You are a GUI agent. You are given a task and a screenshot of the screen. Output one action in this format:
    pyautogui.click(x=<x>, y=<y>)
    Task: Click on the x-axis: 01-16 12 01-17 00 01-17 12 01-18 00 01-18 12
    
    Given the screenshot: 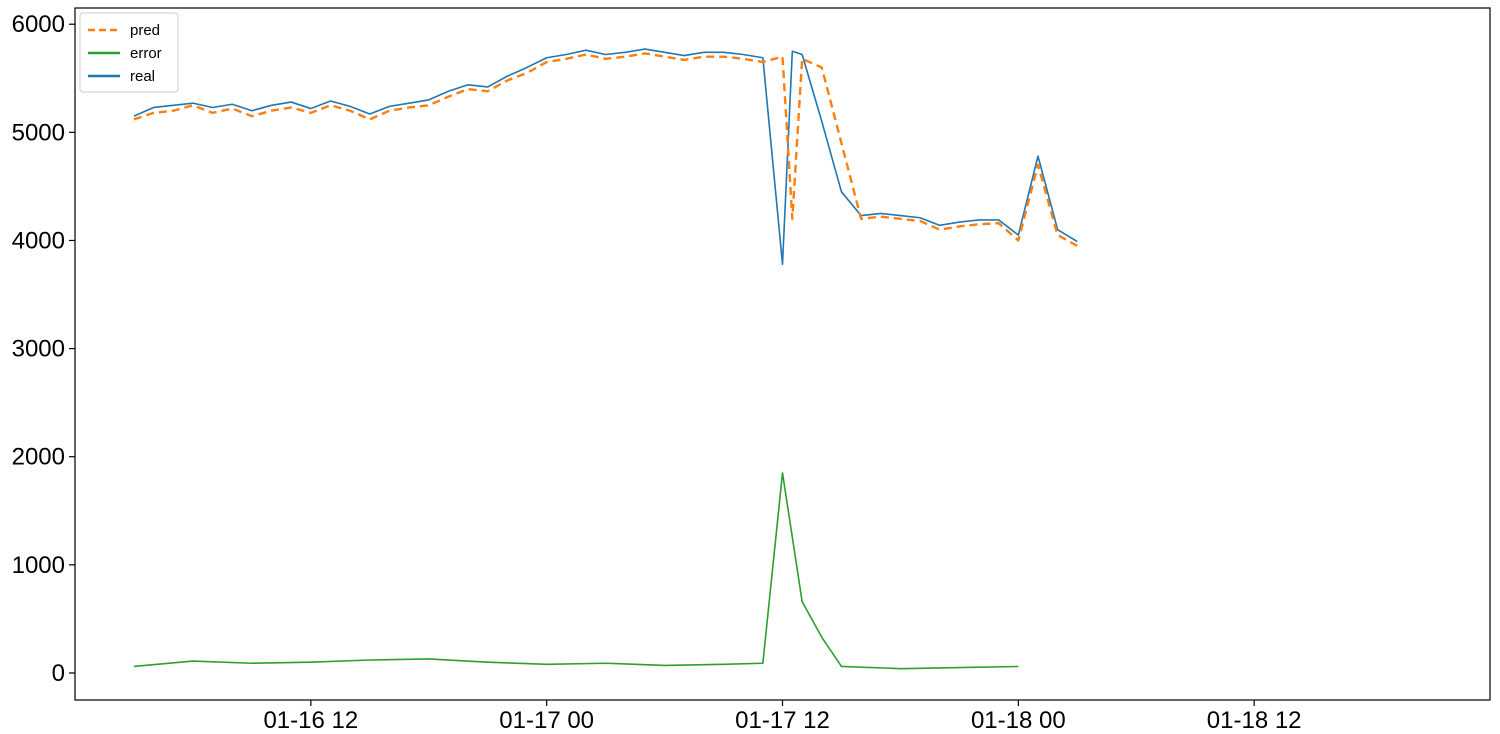 What is the action you would take?
    pyautogui.click(x=782, y=717)
    